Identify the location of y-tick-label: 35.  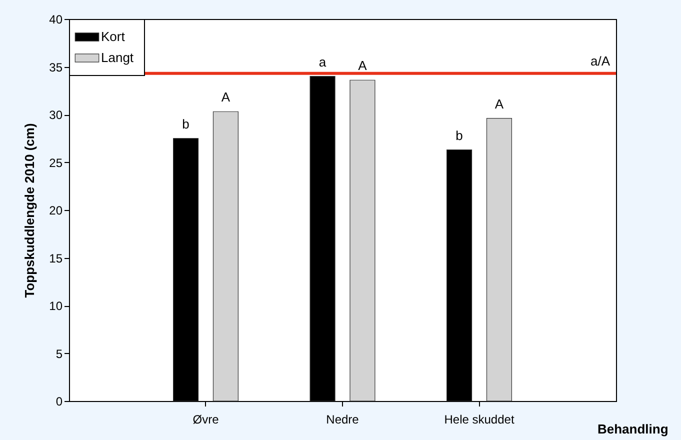
(56, 67).